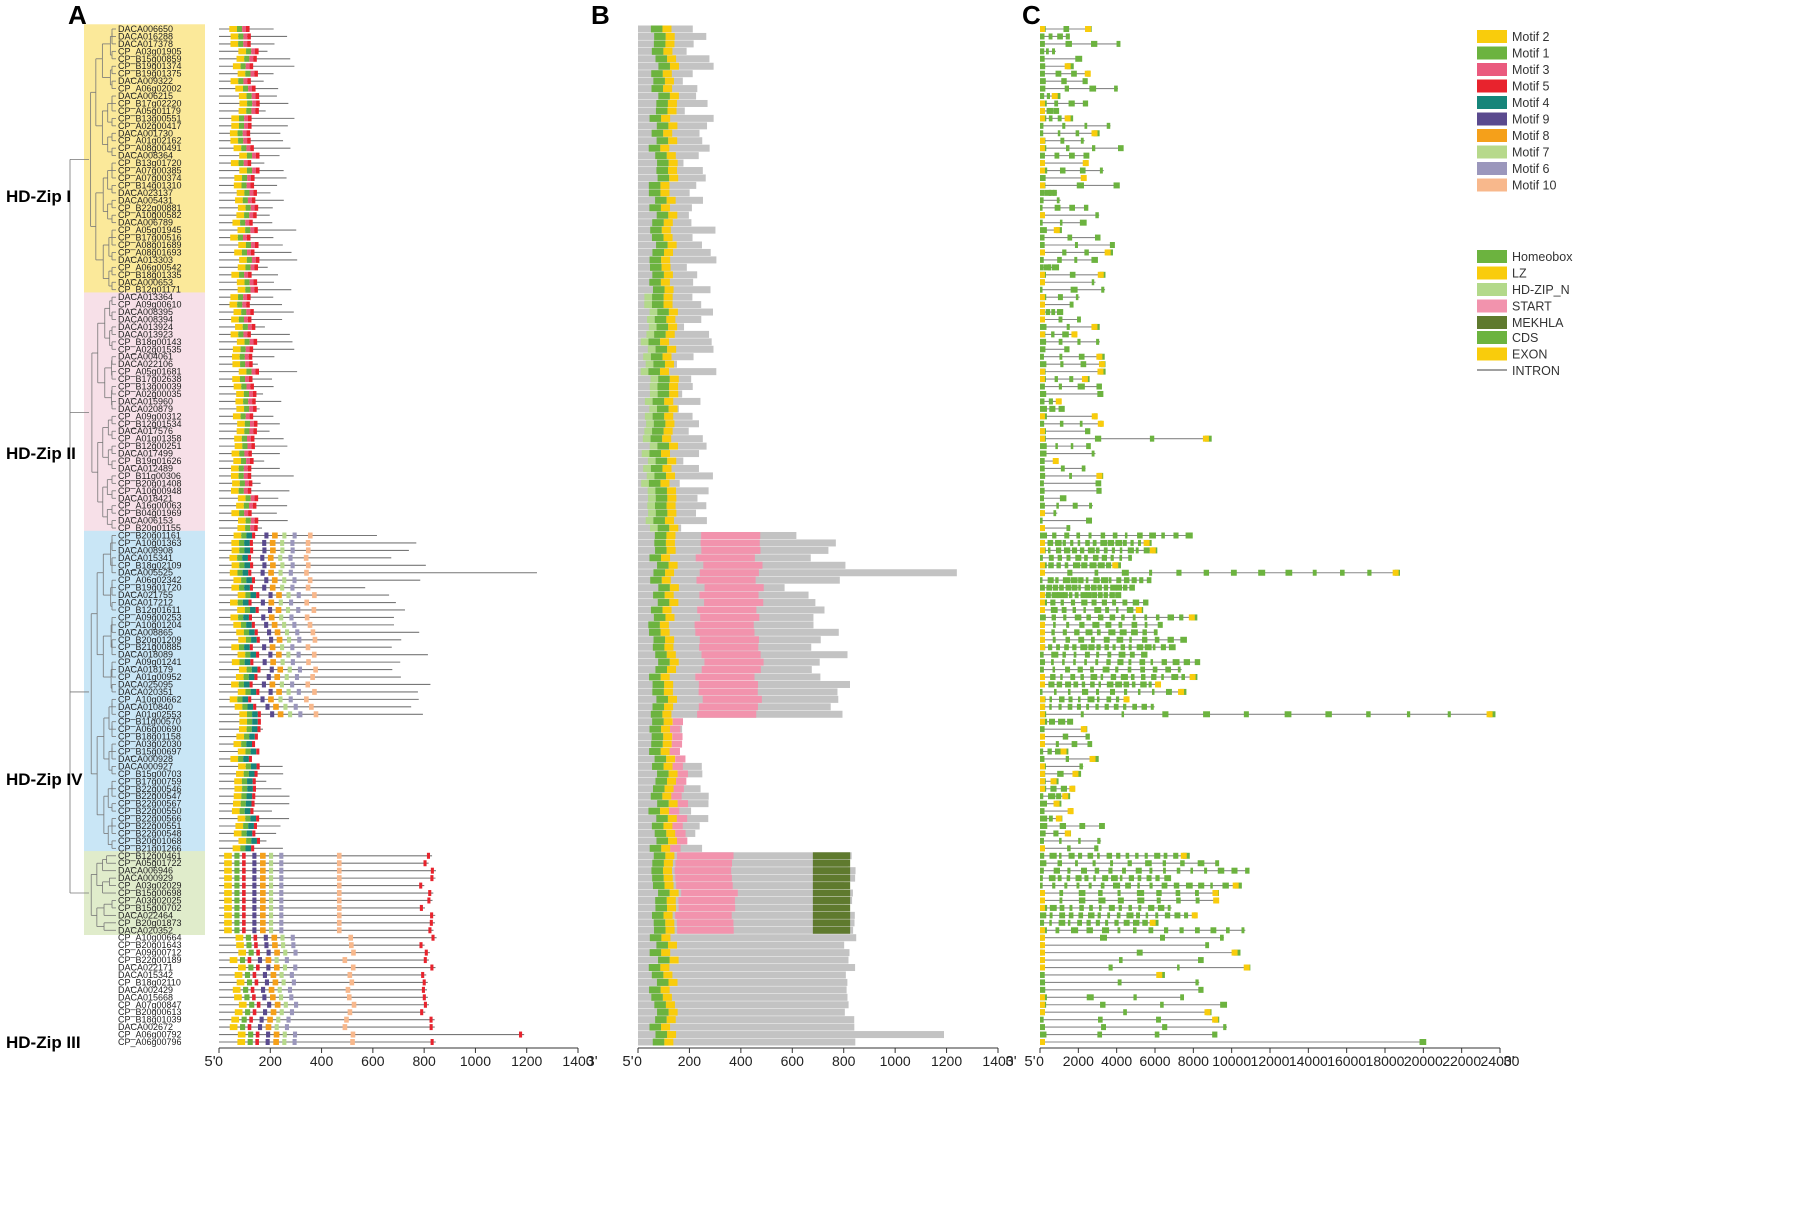 This screenshot has width=1795, height=1223. Describe the element at coordinates (1231, 1061) in the screenshot. I see `tick-label: 10000` at that location.